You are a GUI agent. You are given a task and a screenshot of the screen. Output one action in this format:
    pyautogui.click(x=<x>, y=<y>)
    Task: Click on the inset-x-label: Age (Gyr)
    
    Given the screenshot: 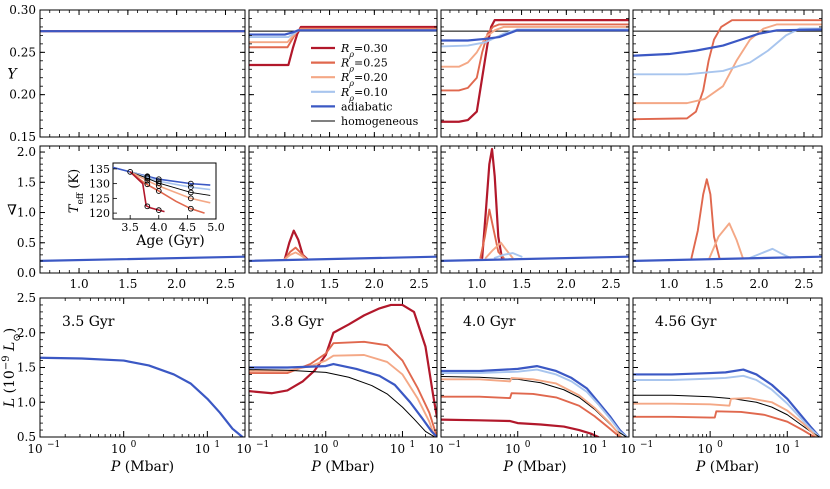 What is the action you would take?
    pyautogui.click(x=170, y=241)
    